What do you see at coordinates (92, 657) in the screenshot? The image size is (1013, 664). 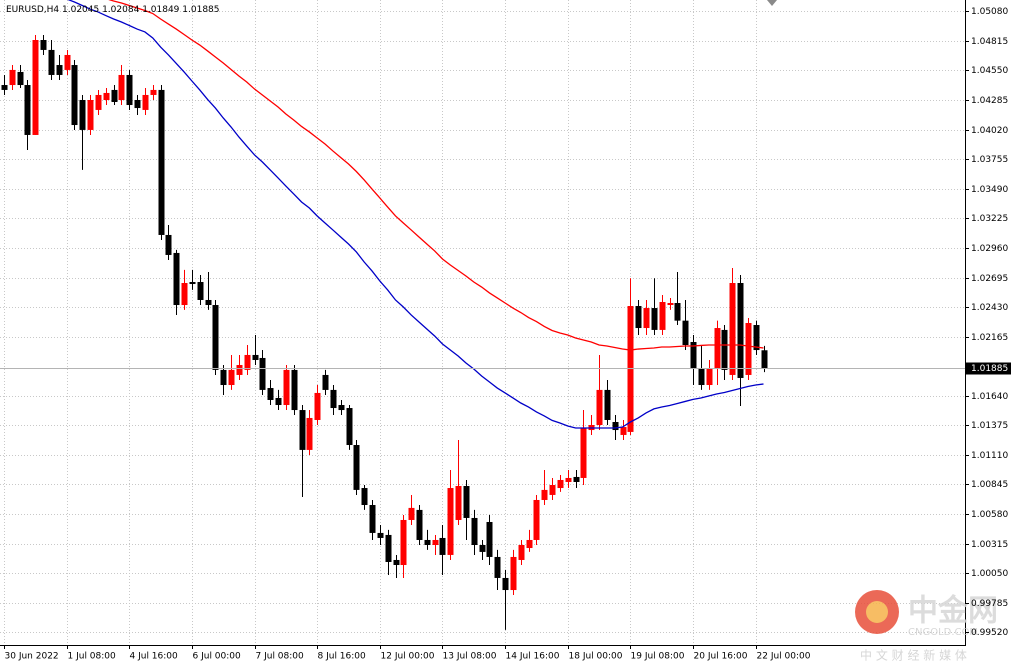 I see `x-tick-label: 1 Jul 08:00` at bounding box center [92, 657].